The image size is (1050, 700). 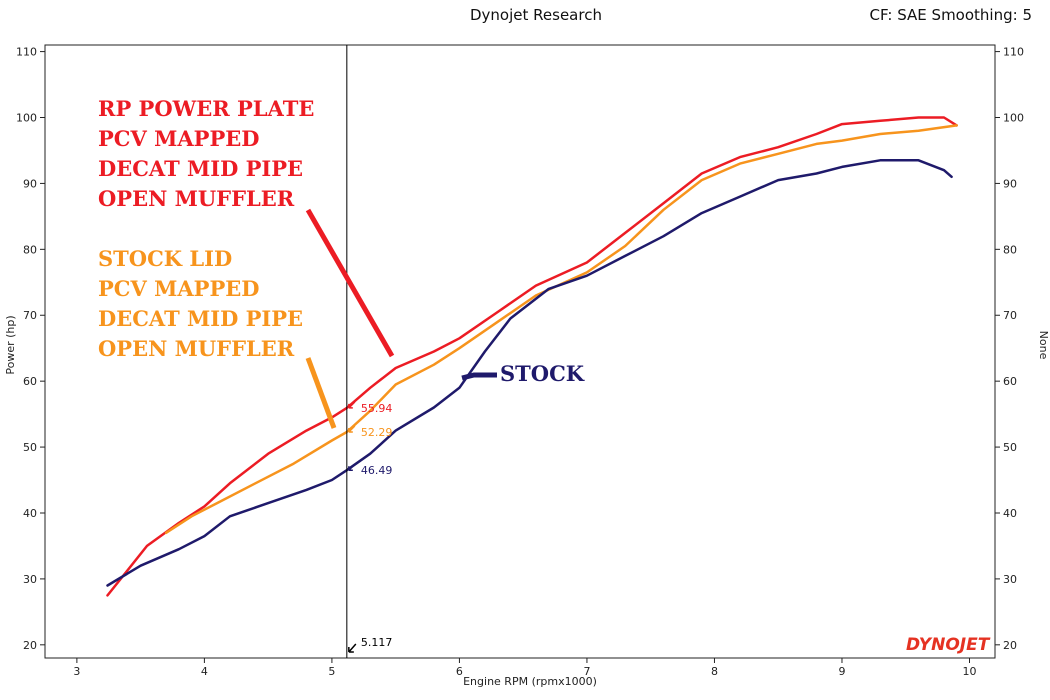 I want to click on y2-tick-label: 90, so click(x=1010, y=183).